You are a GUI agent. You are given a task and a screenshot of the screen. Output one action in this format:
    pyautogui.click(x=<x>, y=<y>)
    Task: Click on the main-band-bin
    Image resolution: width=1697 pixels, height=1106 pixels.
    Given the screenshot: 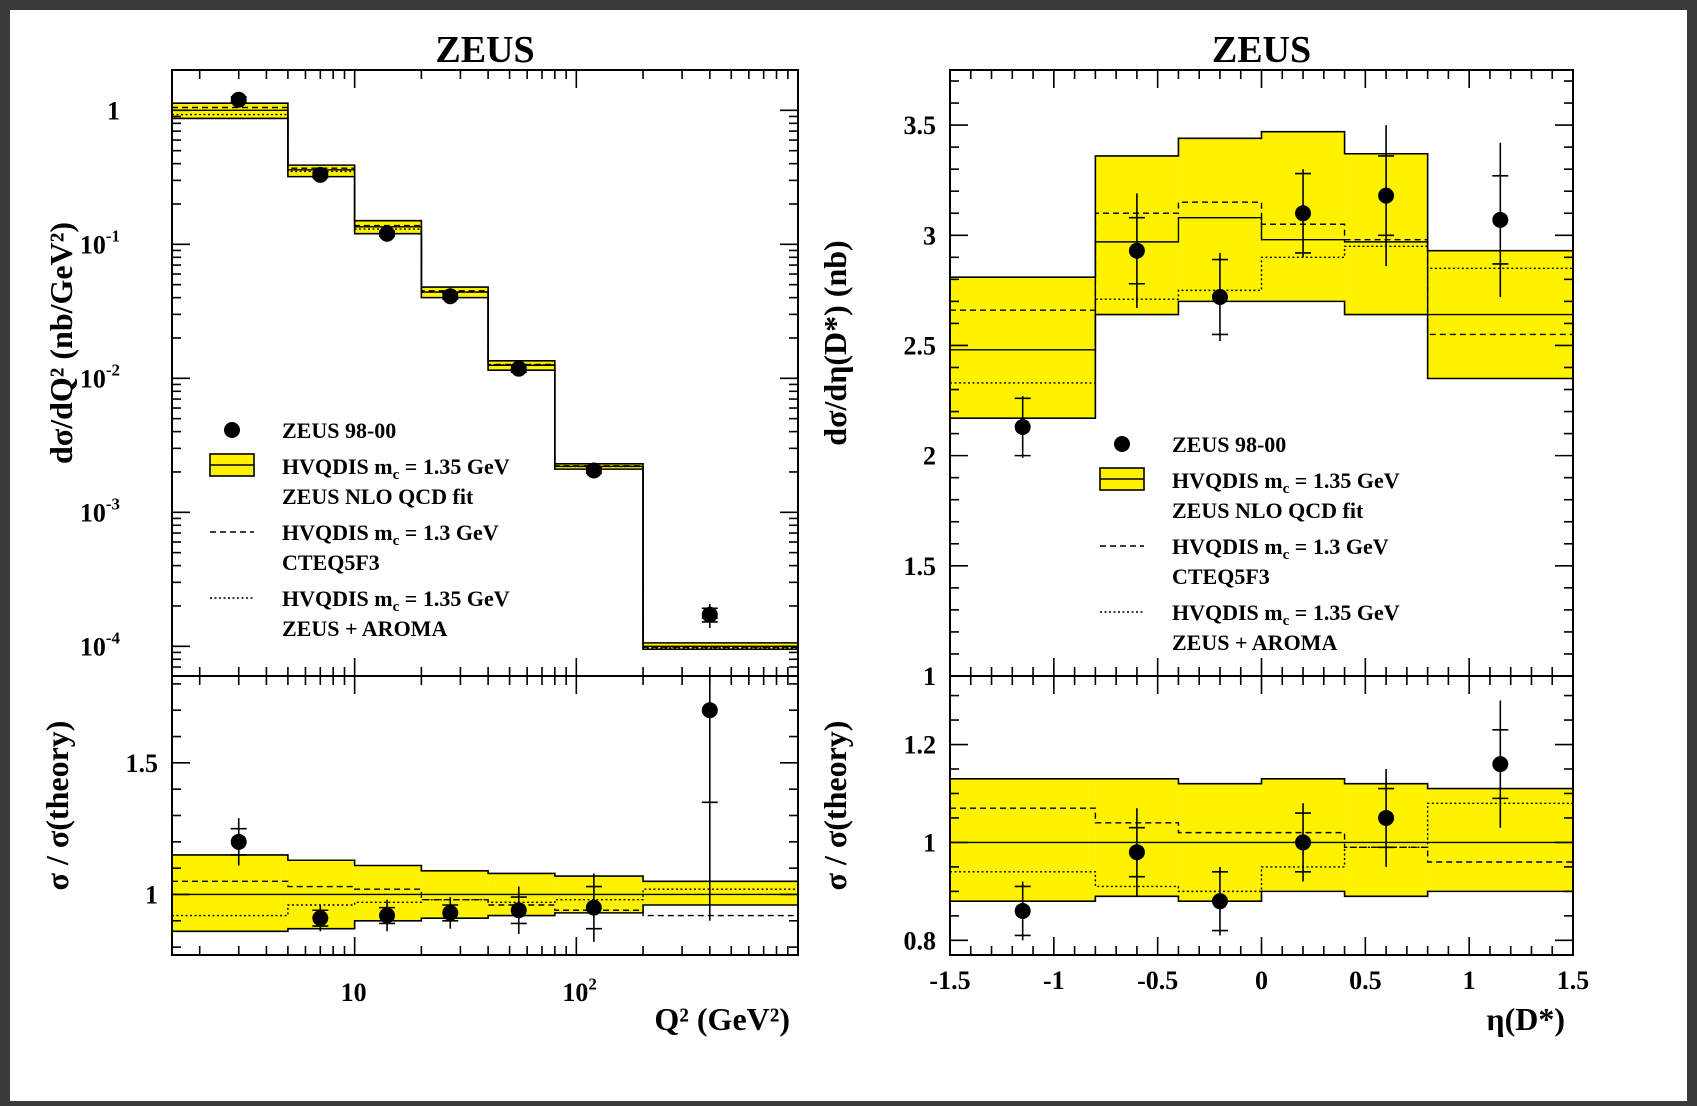 What is the action you would take?
    pyautogui.click(x=1023, y=348)
    